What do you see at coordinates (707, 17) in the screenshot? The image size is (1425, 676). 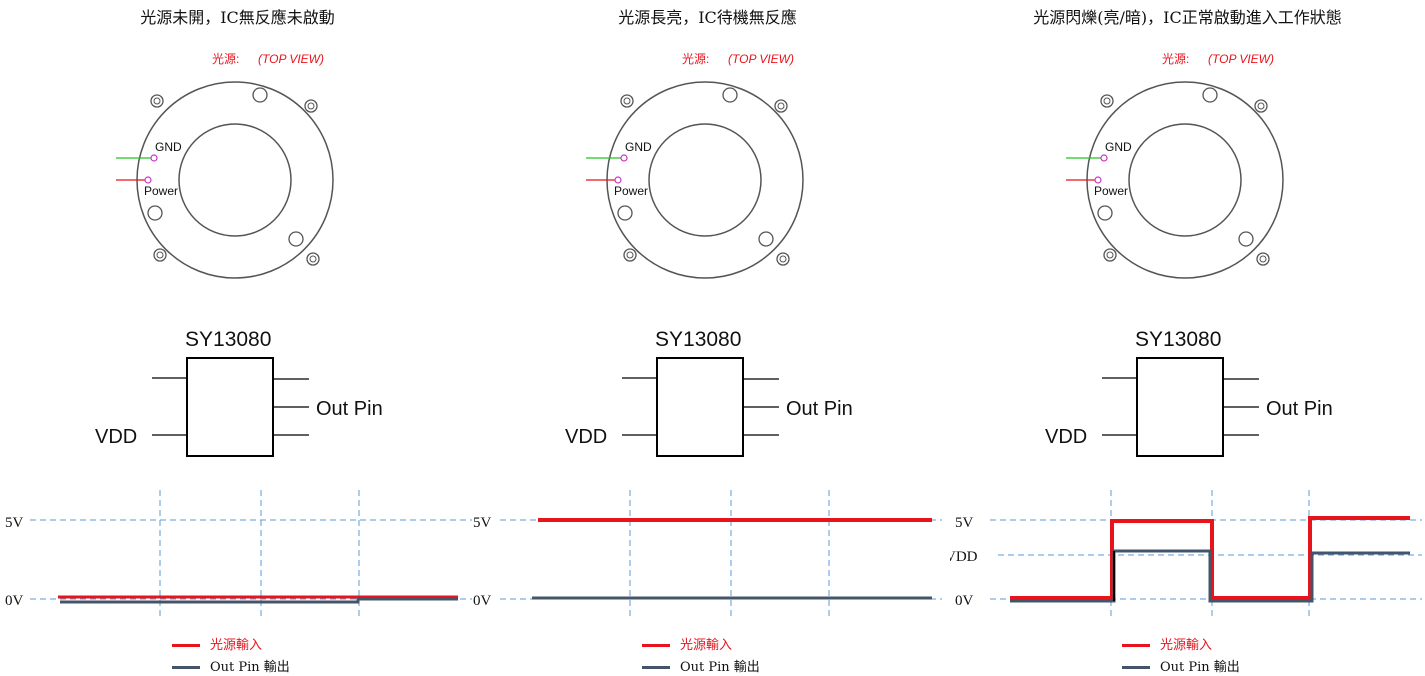 I see `panel-title: 光源長亮，IC待機無反應` at bounding box center [707, 17].